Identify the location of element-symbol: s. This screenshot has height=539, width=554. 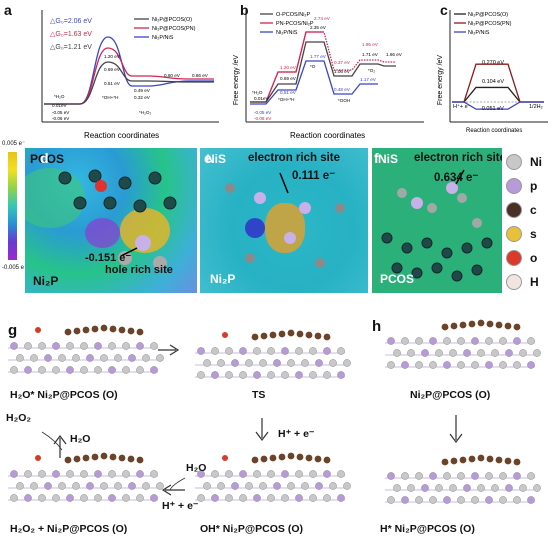
(533, 234).